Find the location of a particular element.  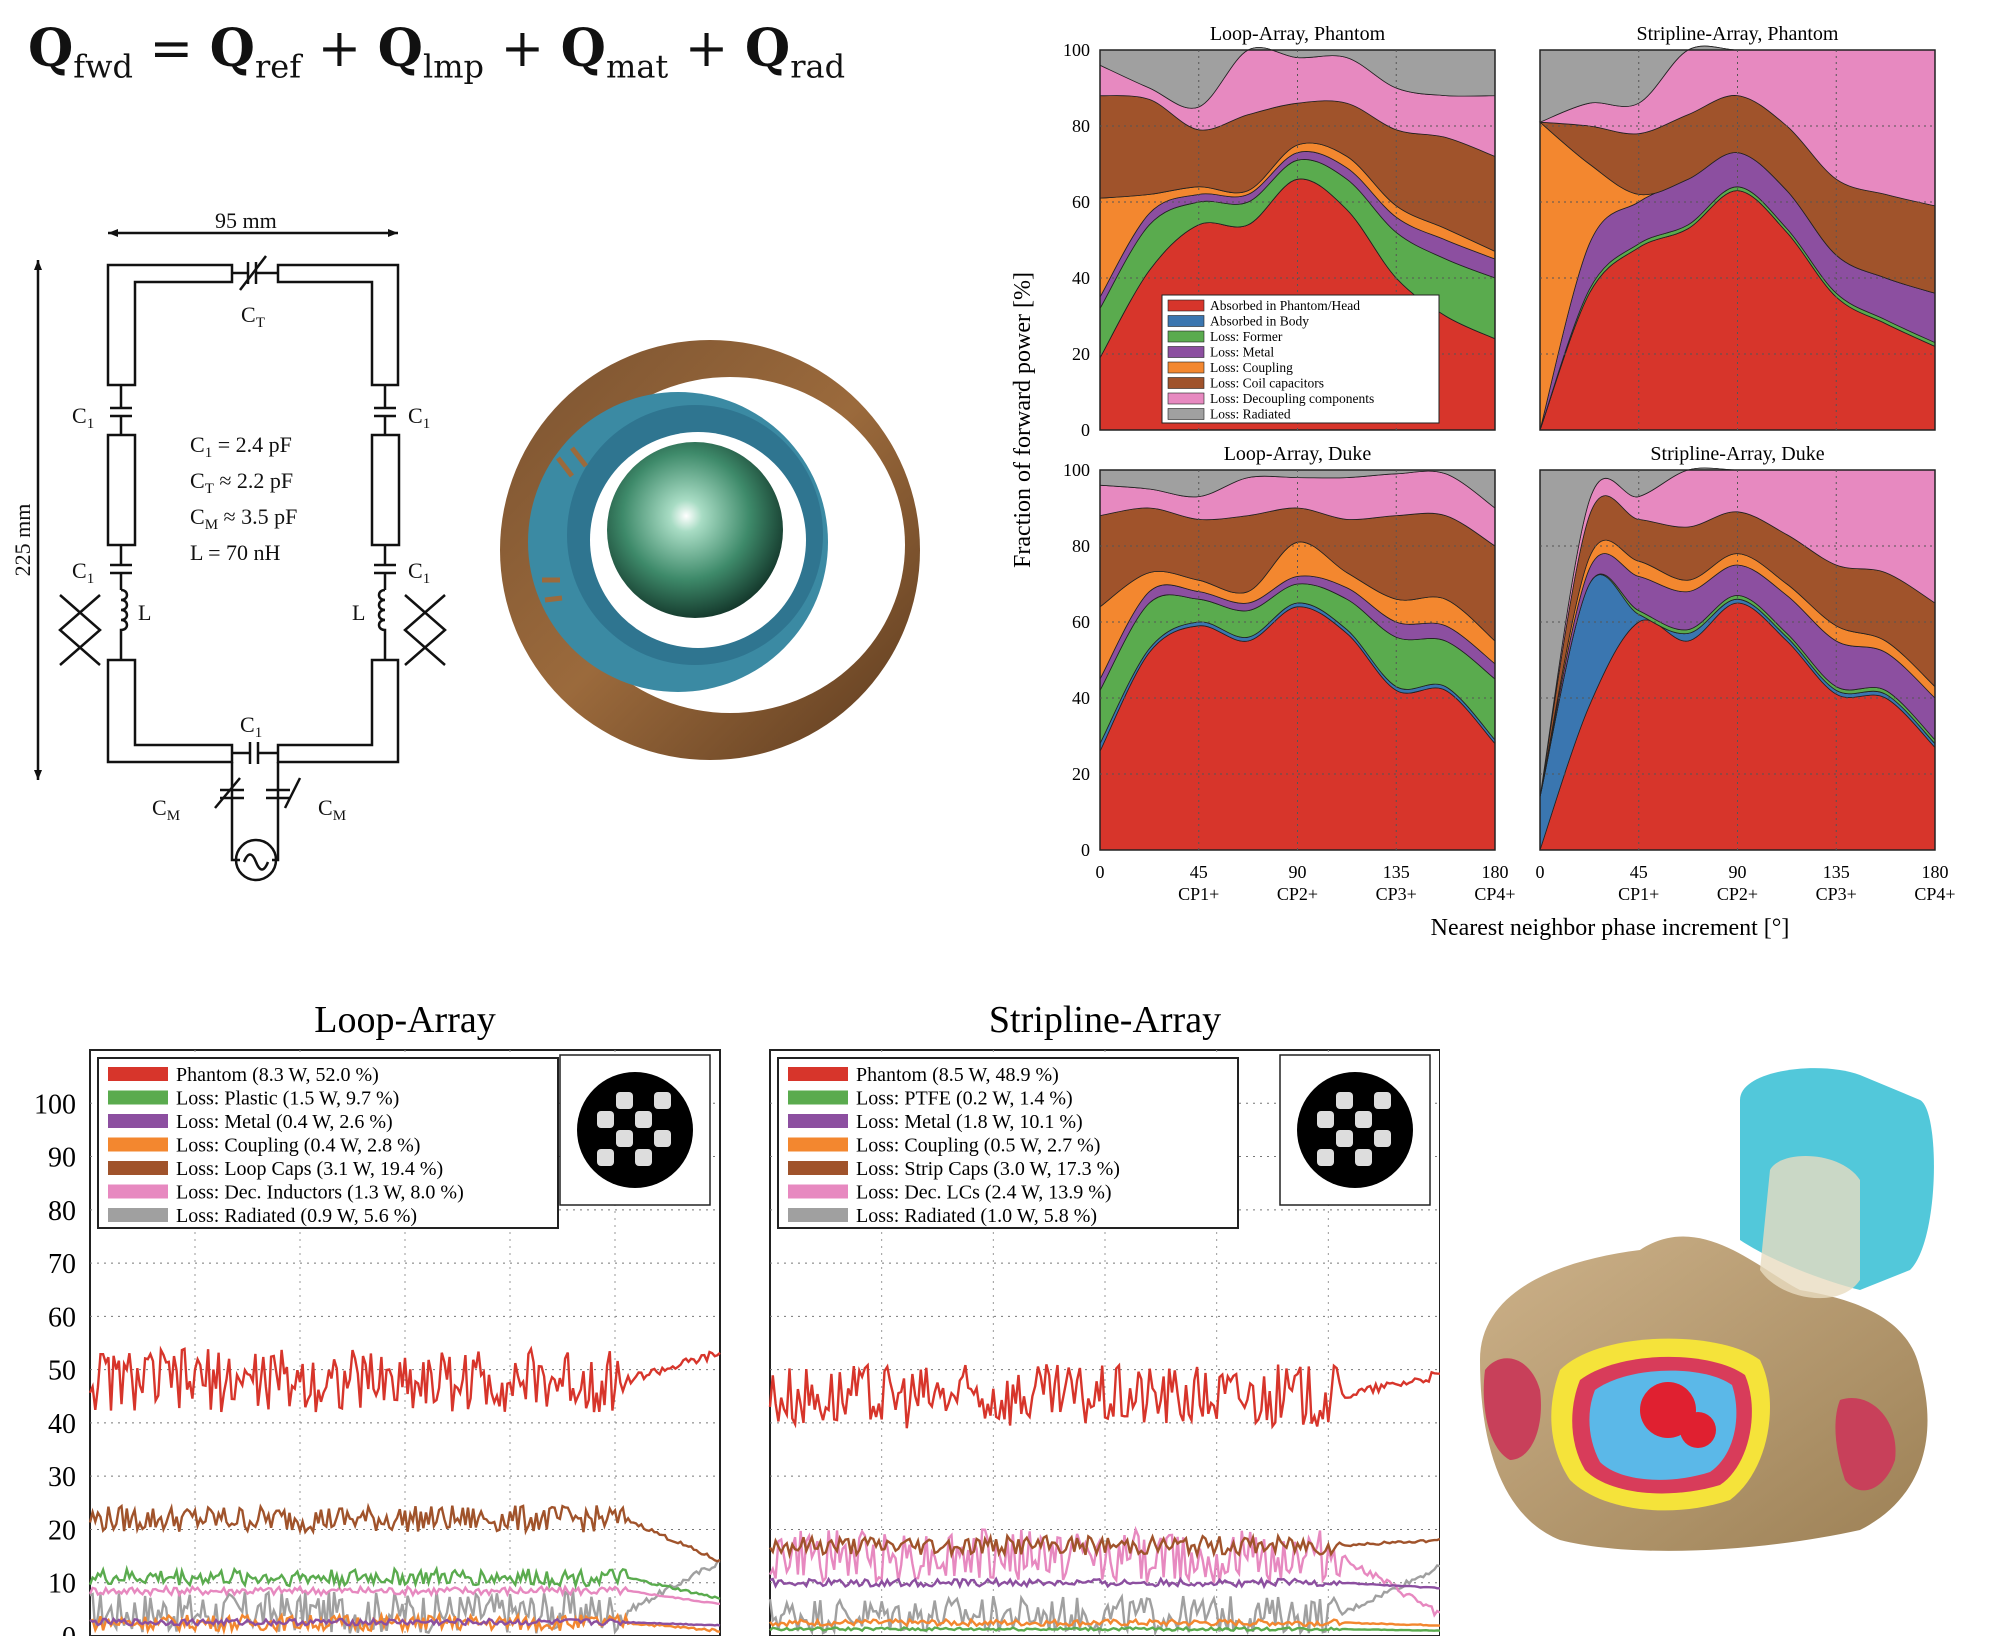

legend-label: Loss: Loop Caps (3.1 W, 19.4 %) is located at coordinates (309, 1169).